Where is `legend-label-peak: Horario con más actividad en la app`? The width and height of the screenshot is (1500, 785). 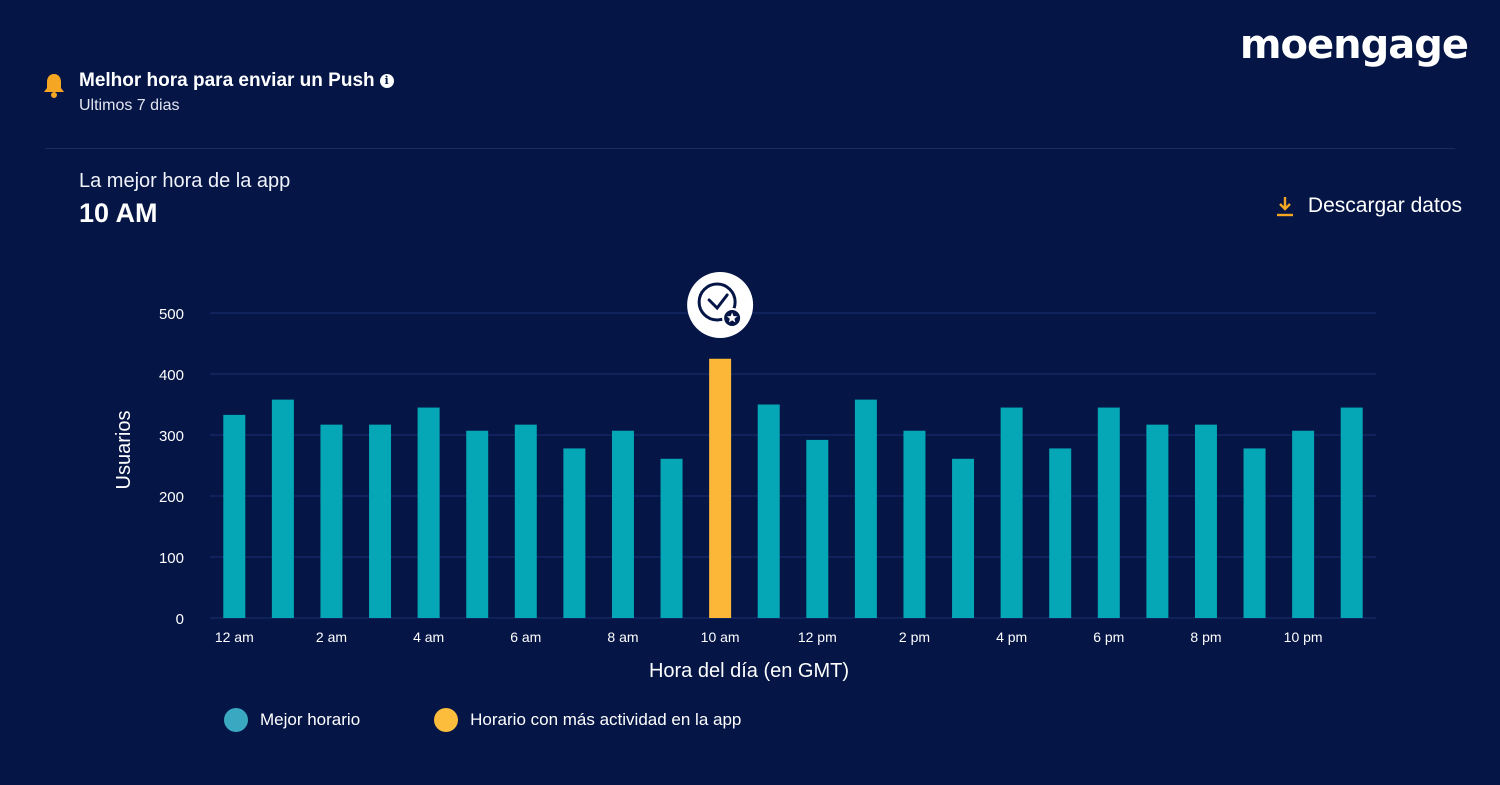 legend-label-peak: Horario con más actividad en la app is located at coordinates (606, 719).